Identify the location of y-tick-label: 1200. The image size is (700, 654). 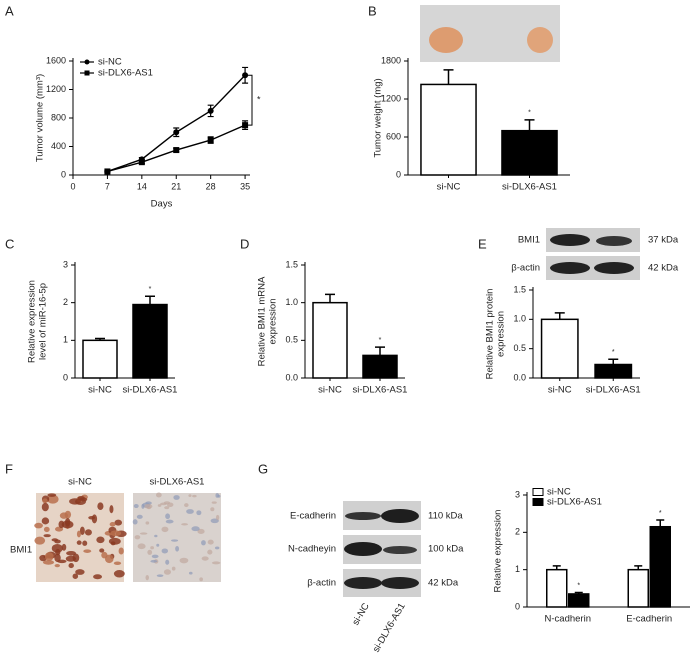
(56, 89).